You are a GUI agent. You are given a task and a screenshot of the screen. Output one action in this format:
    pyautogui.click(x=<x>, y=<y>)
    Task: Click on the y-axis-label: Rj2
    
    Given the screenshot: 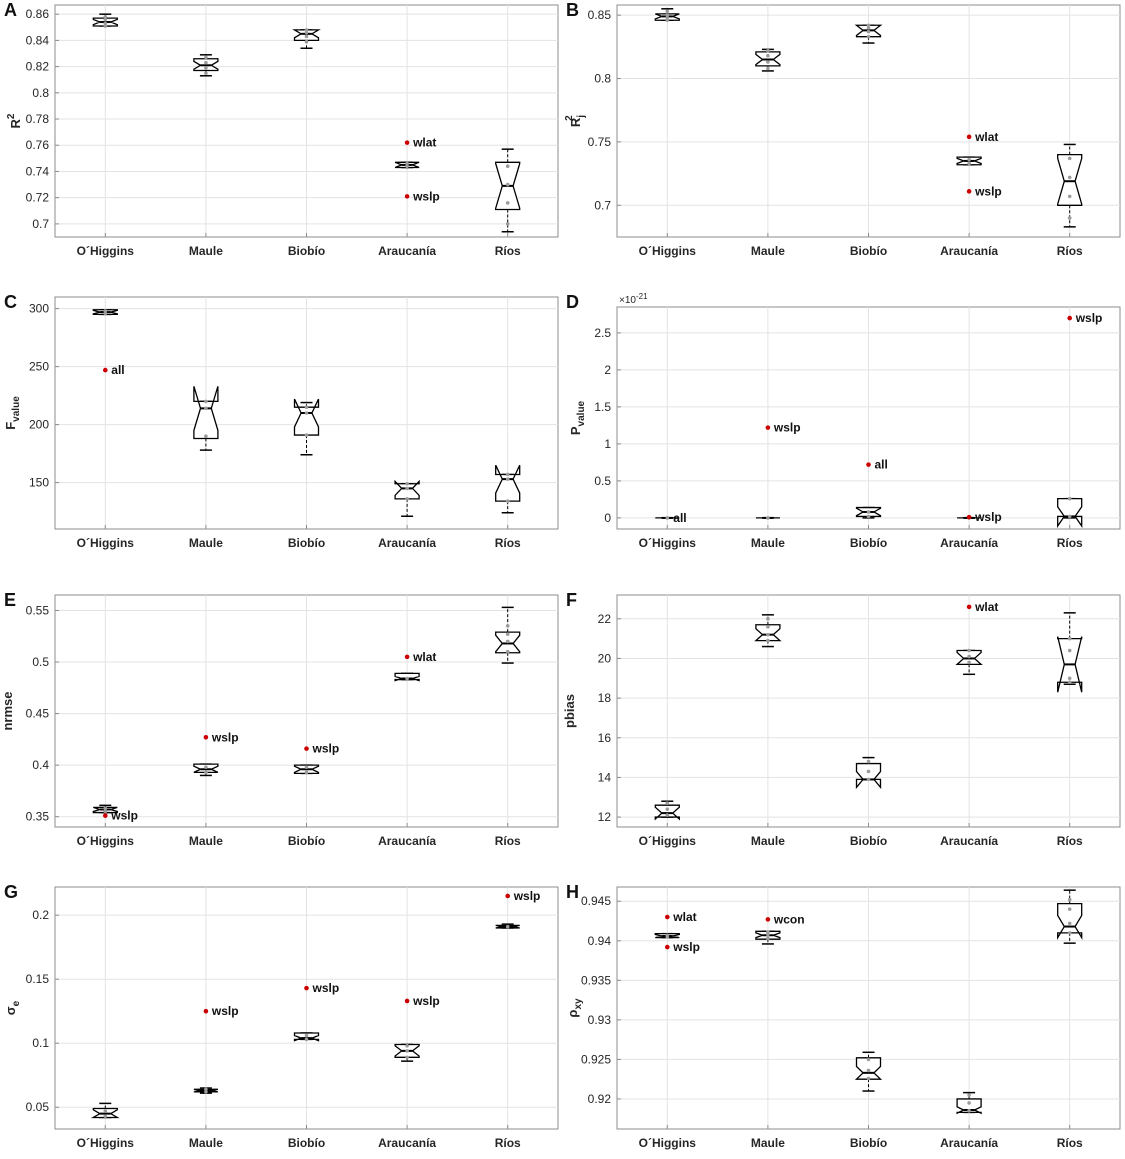 What is the action you would take?
    pyautogui.click(x=575, y=121)
    